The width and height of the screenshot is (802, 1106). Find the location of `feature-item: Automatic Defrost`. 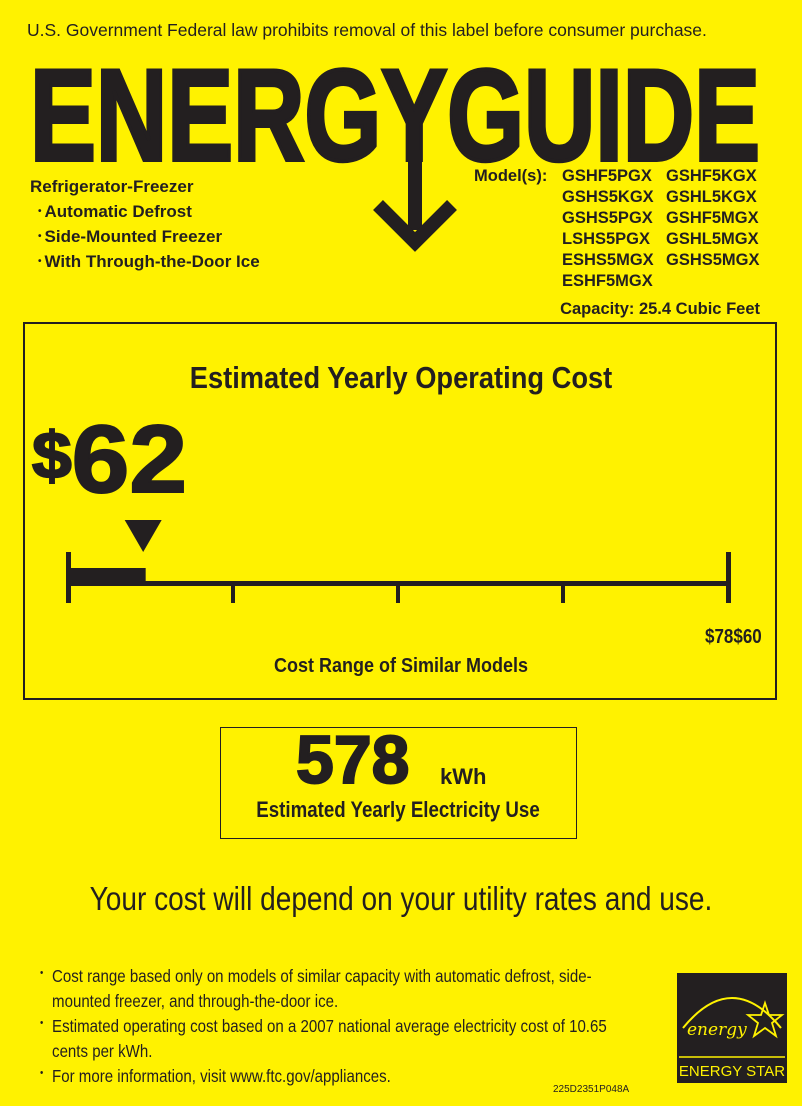

feature-item: Automatic Defrost is located at coordinates (145, 211).